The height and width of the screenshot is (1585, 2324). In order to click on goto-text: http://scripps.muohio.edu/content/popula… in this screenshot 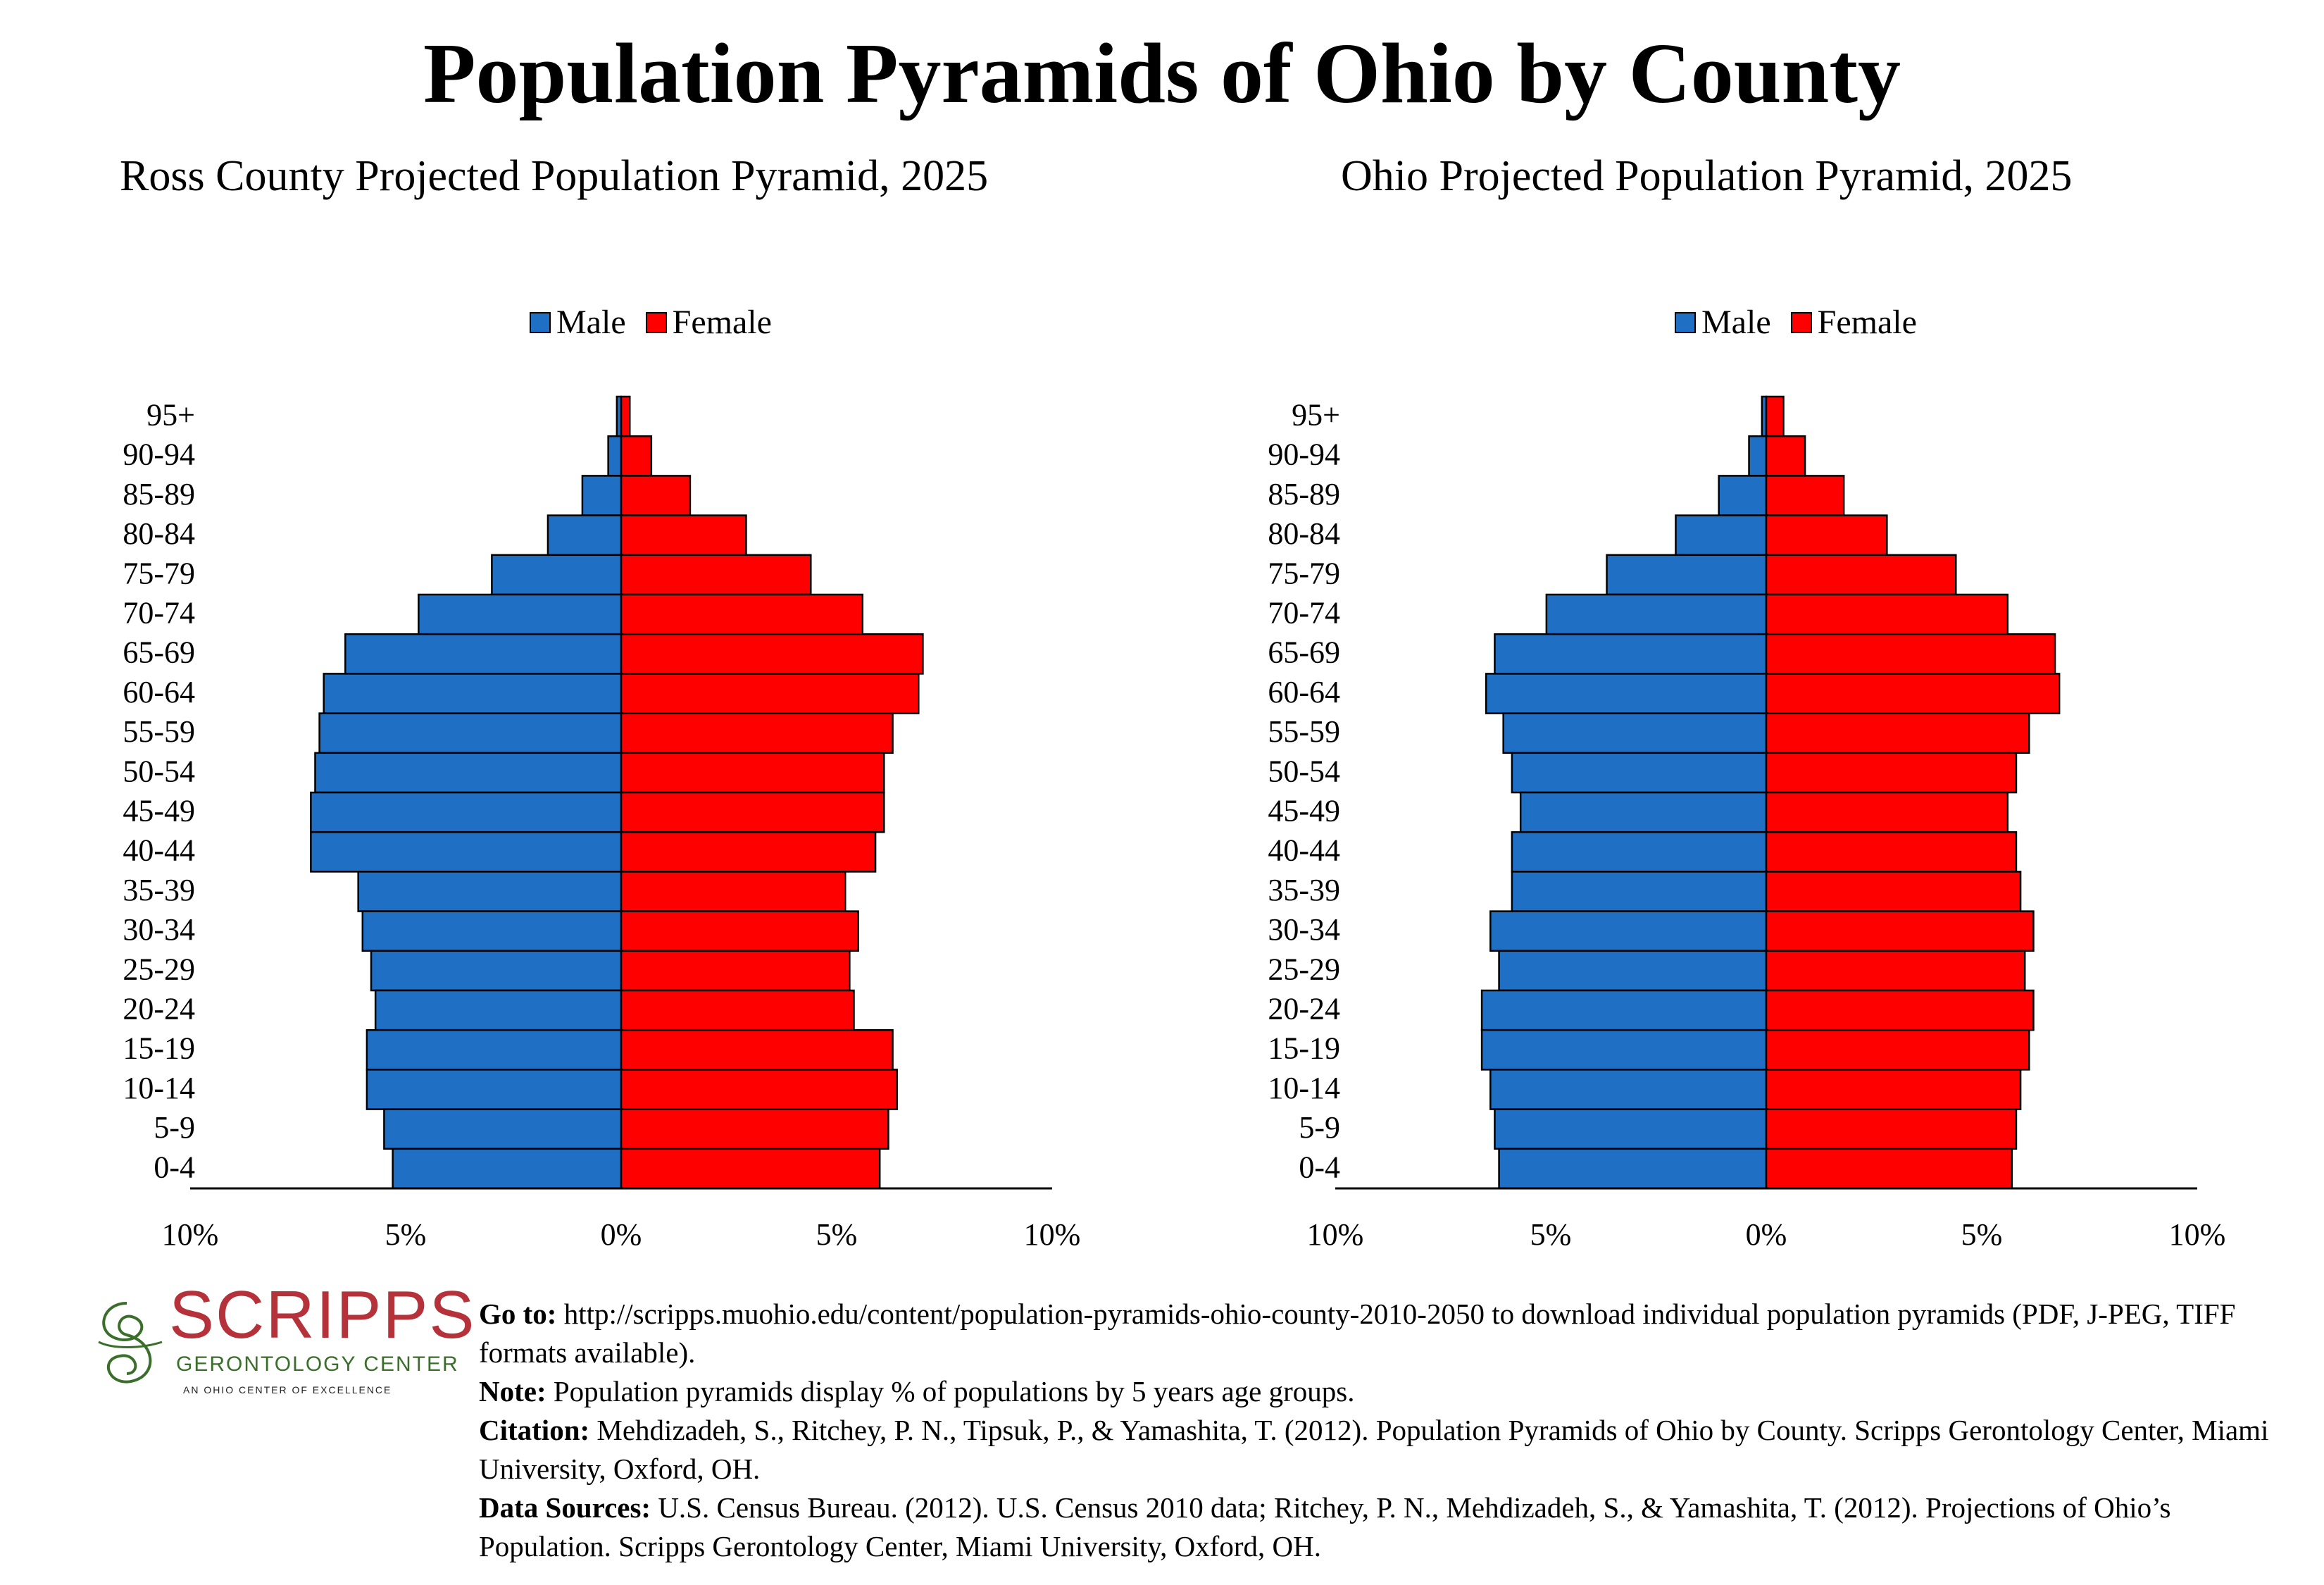, I will do `click(1357, 1333)`.